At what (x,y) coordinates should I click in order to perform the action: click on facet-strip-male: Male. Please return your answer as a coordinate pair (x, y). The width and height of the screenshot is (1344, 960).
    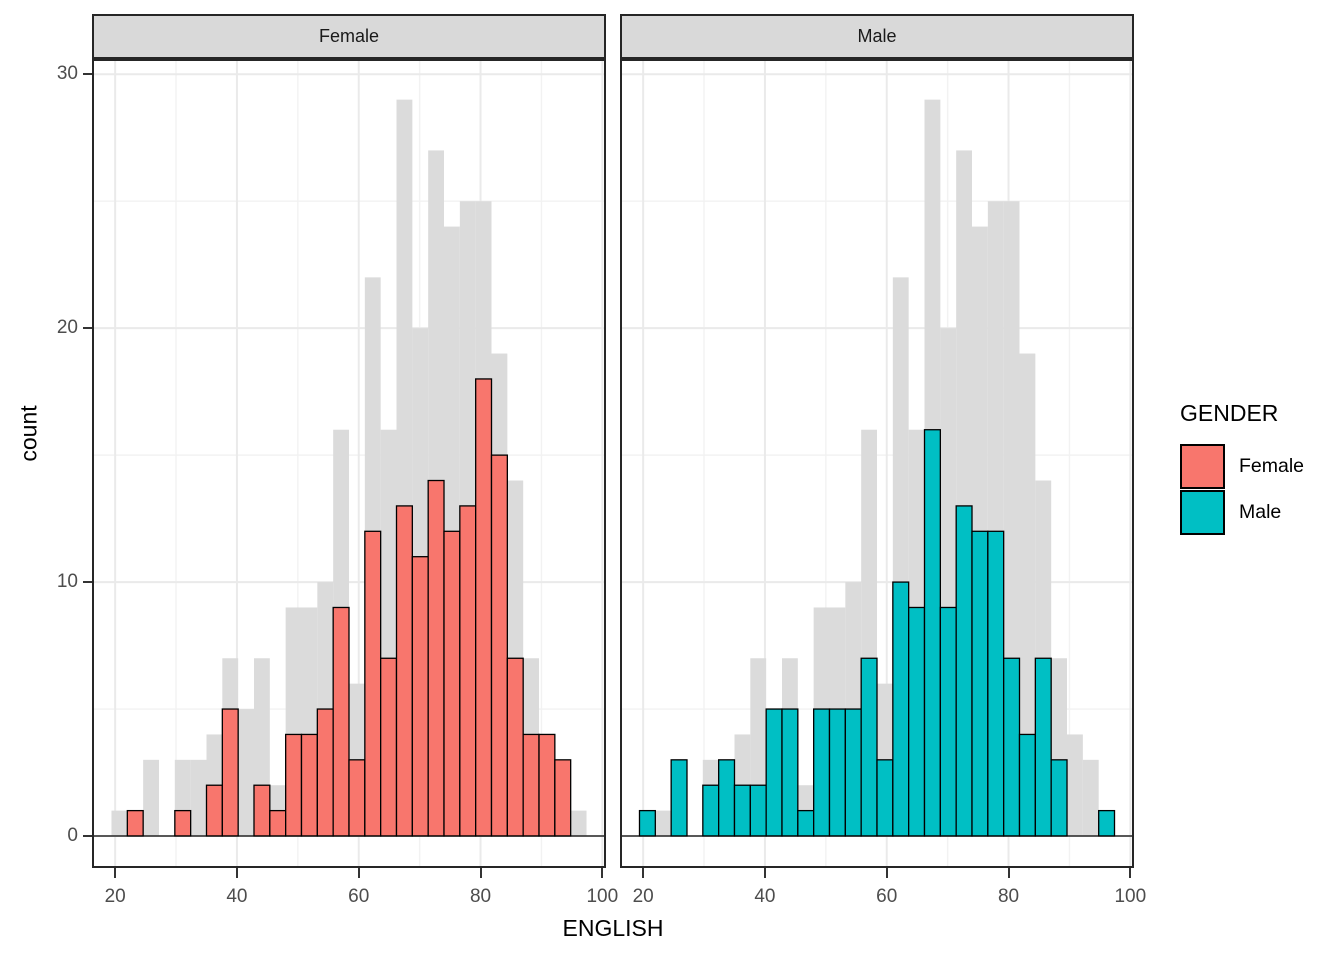
    Looking at the image, I should click on (877, 36).